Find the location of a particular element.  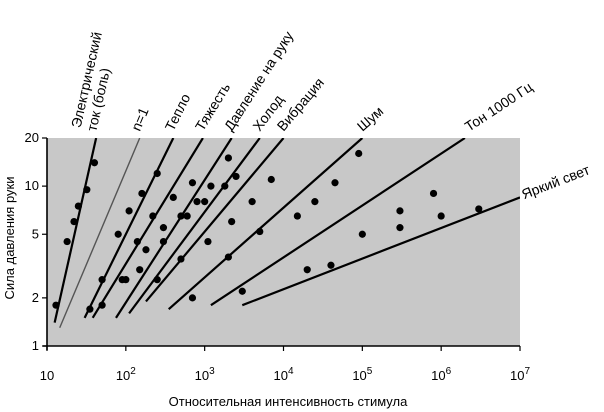

series-label-9: Яркий свет is located at coordinates (555, 181).